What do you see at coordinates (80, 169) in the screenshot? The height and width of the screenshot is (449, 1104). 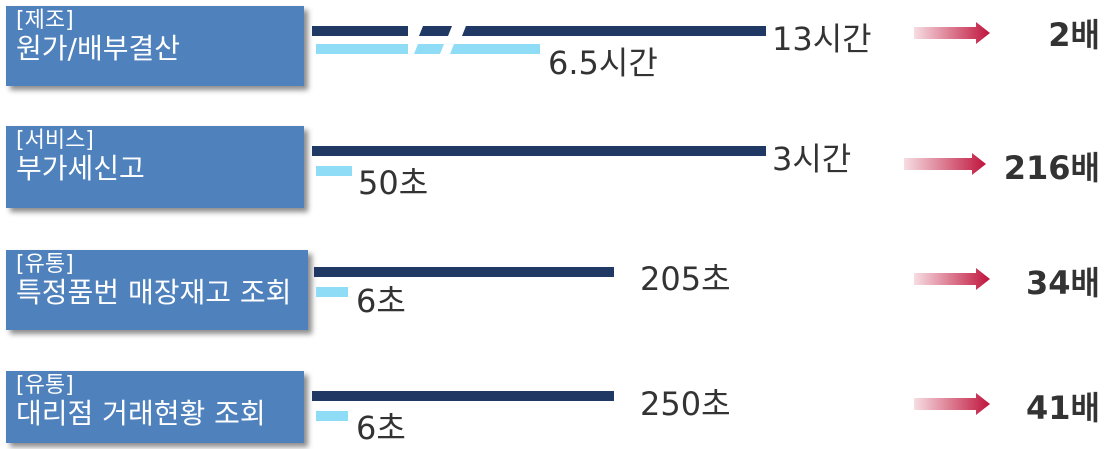 I see `row-name: 부가세신고` at bounding box center [80, 169].